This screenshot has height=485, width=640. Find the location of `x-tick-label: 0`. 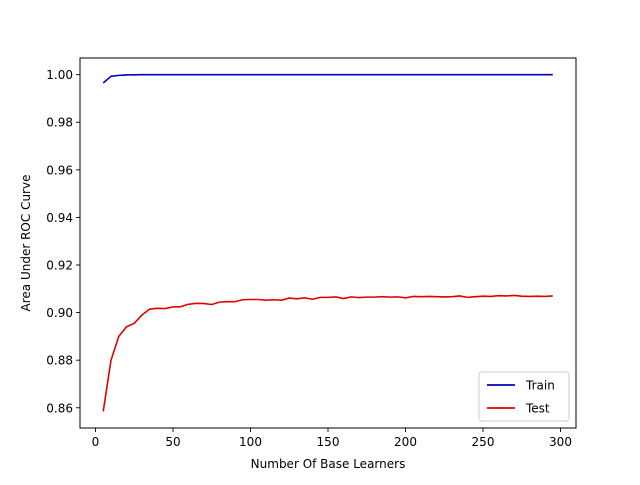

x-tick-label: 0 is located at coordinates (96, 442).